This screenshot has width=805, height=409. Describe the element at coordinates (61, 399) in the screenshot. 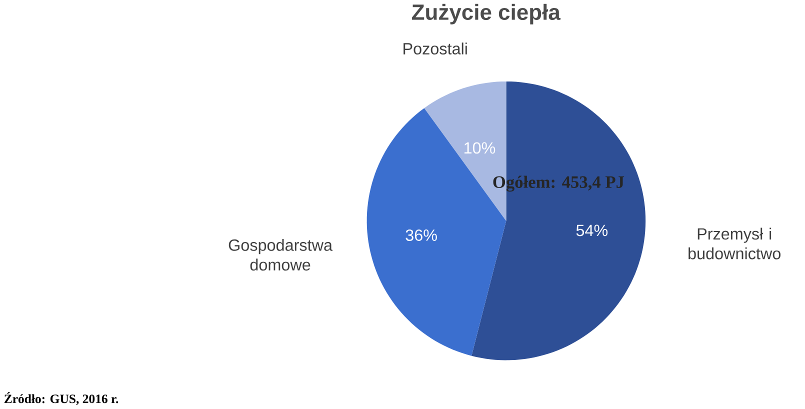

I see `text: Źródło: GUS, 2016 r.` at that location.